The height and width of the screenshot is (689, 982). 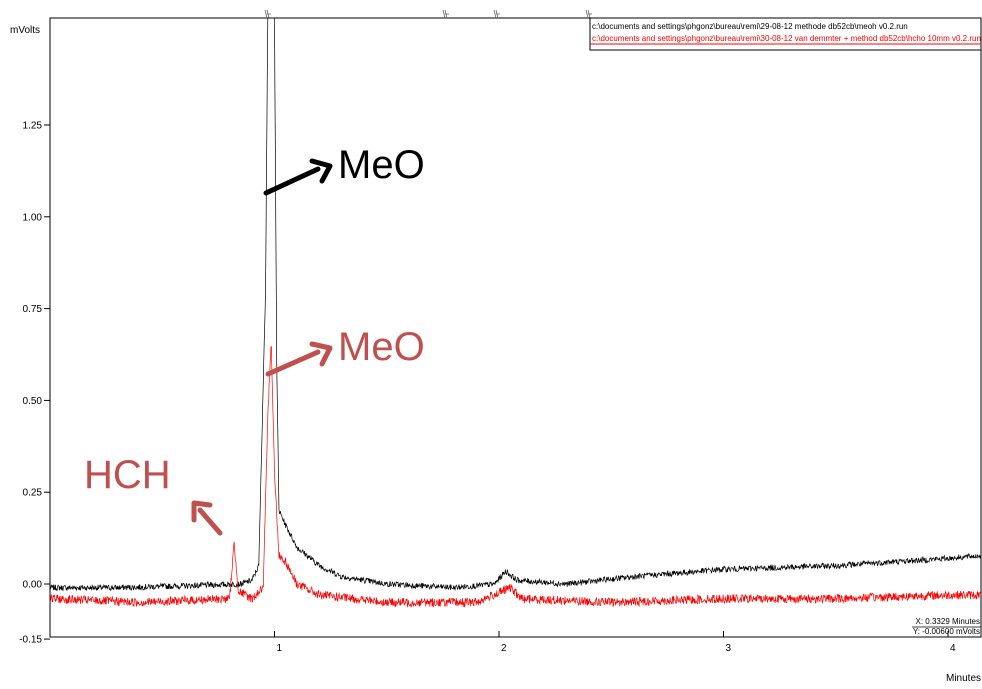 I want to click on peak-markers, so click(x=428, y=14).